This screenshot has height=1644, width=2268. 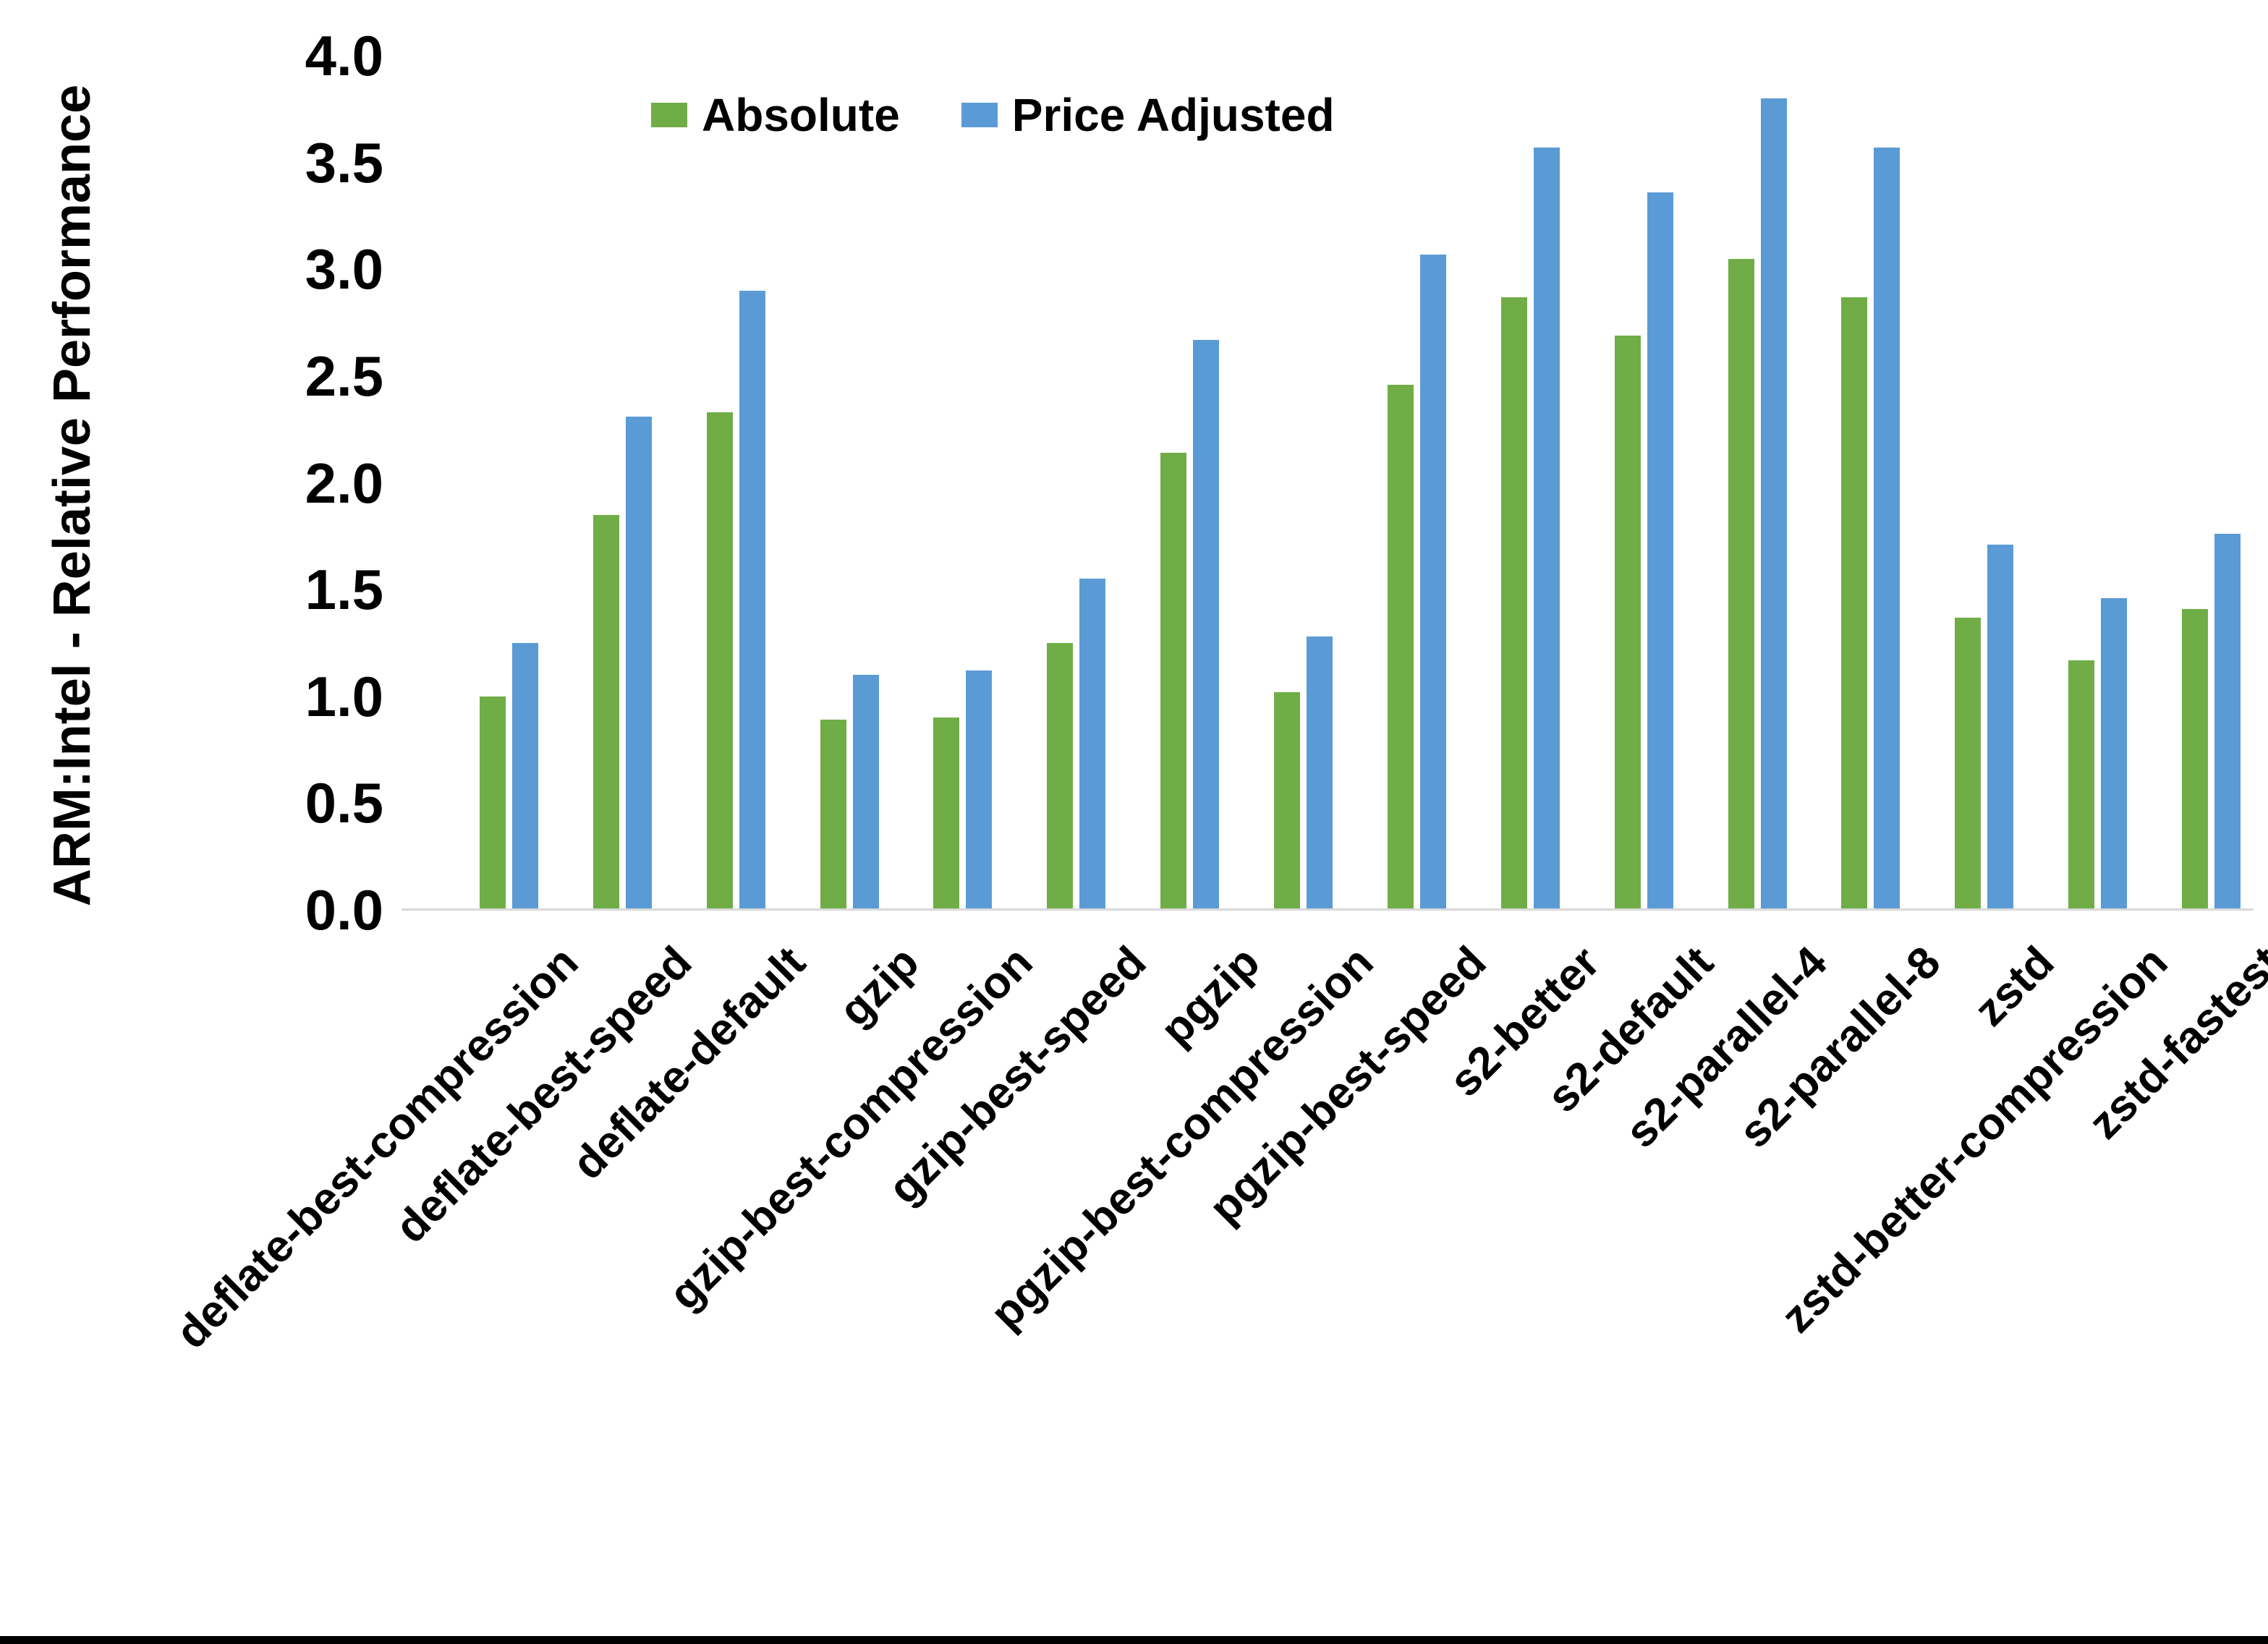 I want to click on y-tick-label: 1.5, so click(x=344, y=590).